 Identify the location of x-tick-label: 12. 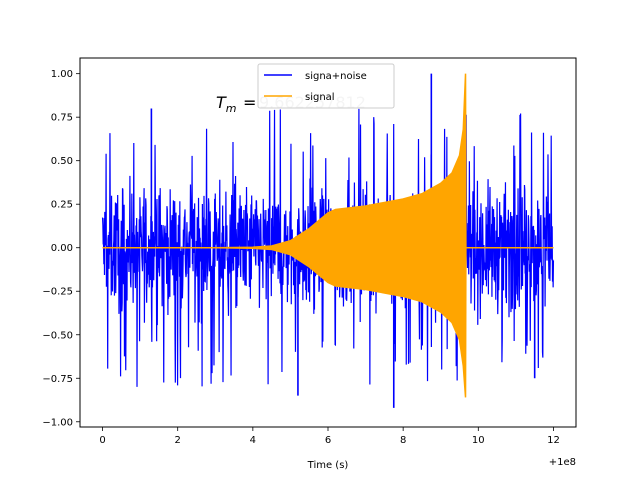
(553, 440).